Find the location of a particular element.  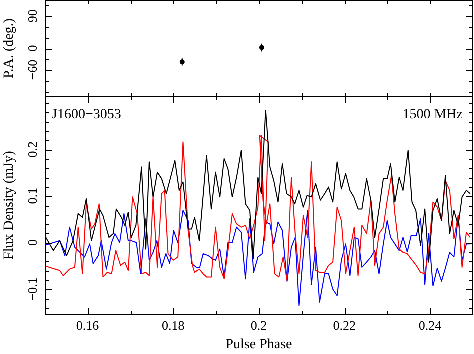

y-tick-label: 90 is located at coordinates (32, 16).